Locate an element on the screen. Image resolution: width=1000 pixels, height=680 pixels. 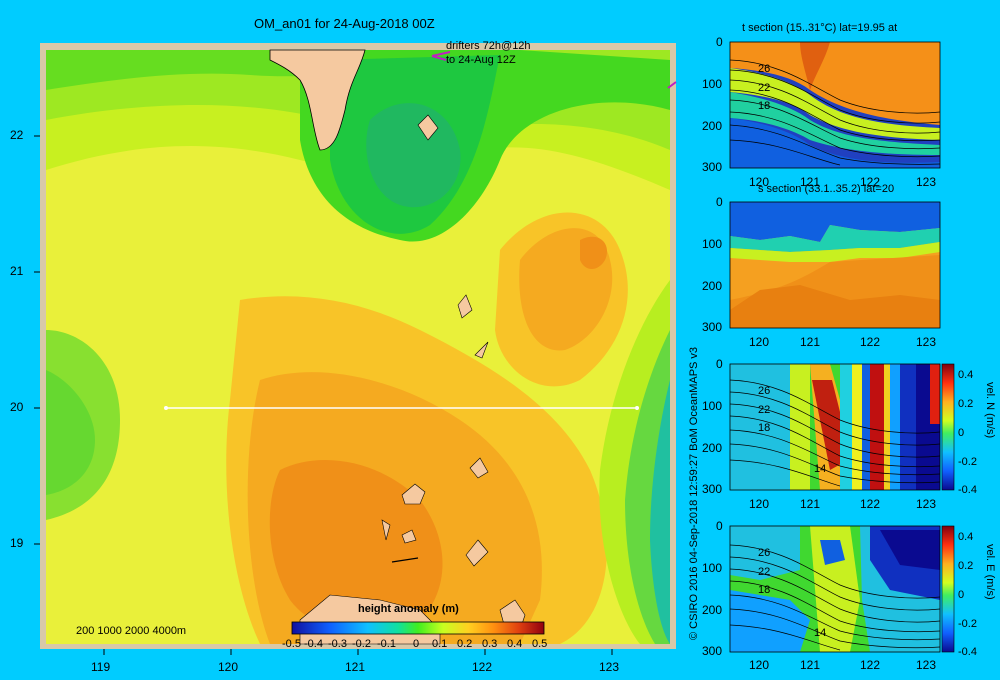
panel-t-section is located at coordinates (835, 105).